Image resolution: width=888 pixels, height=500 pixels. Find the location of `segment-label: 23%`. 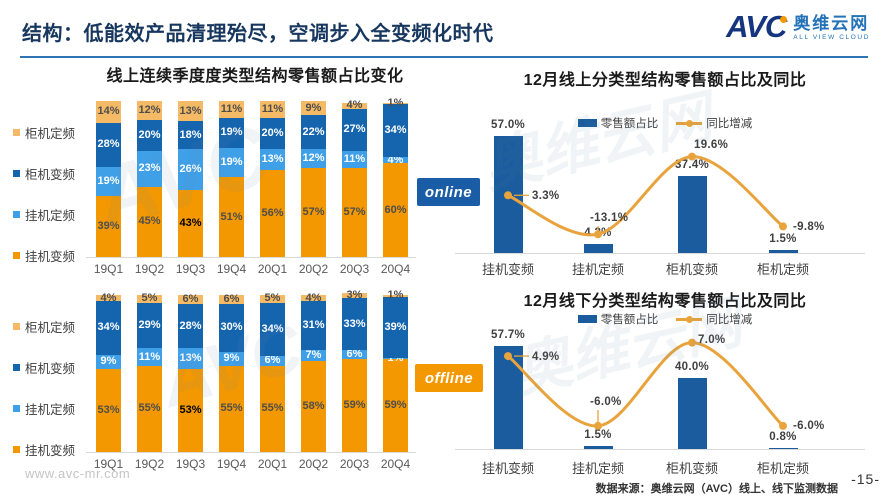

segment-label: 23% is located at coordinates (149, 168).